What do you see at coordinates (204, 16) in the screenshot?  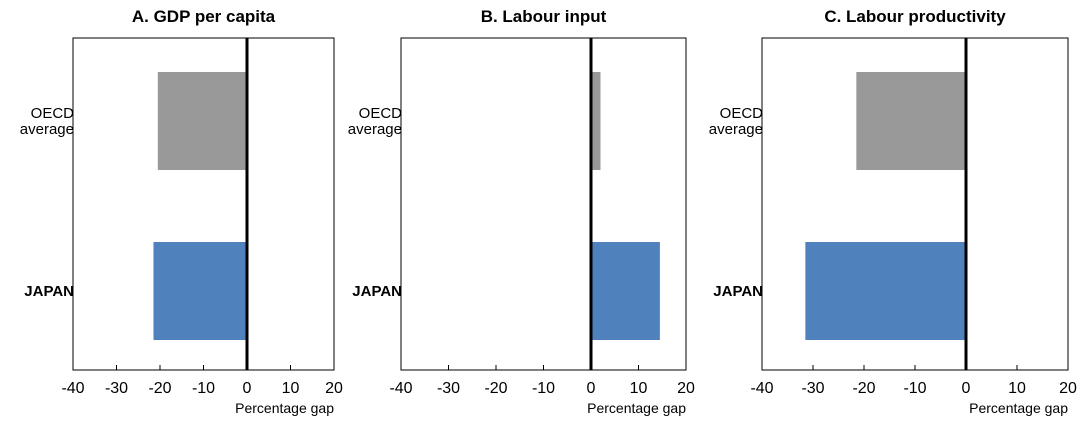 I see `panel-title: A. GDP per capita` at bounding box center [204, 16].